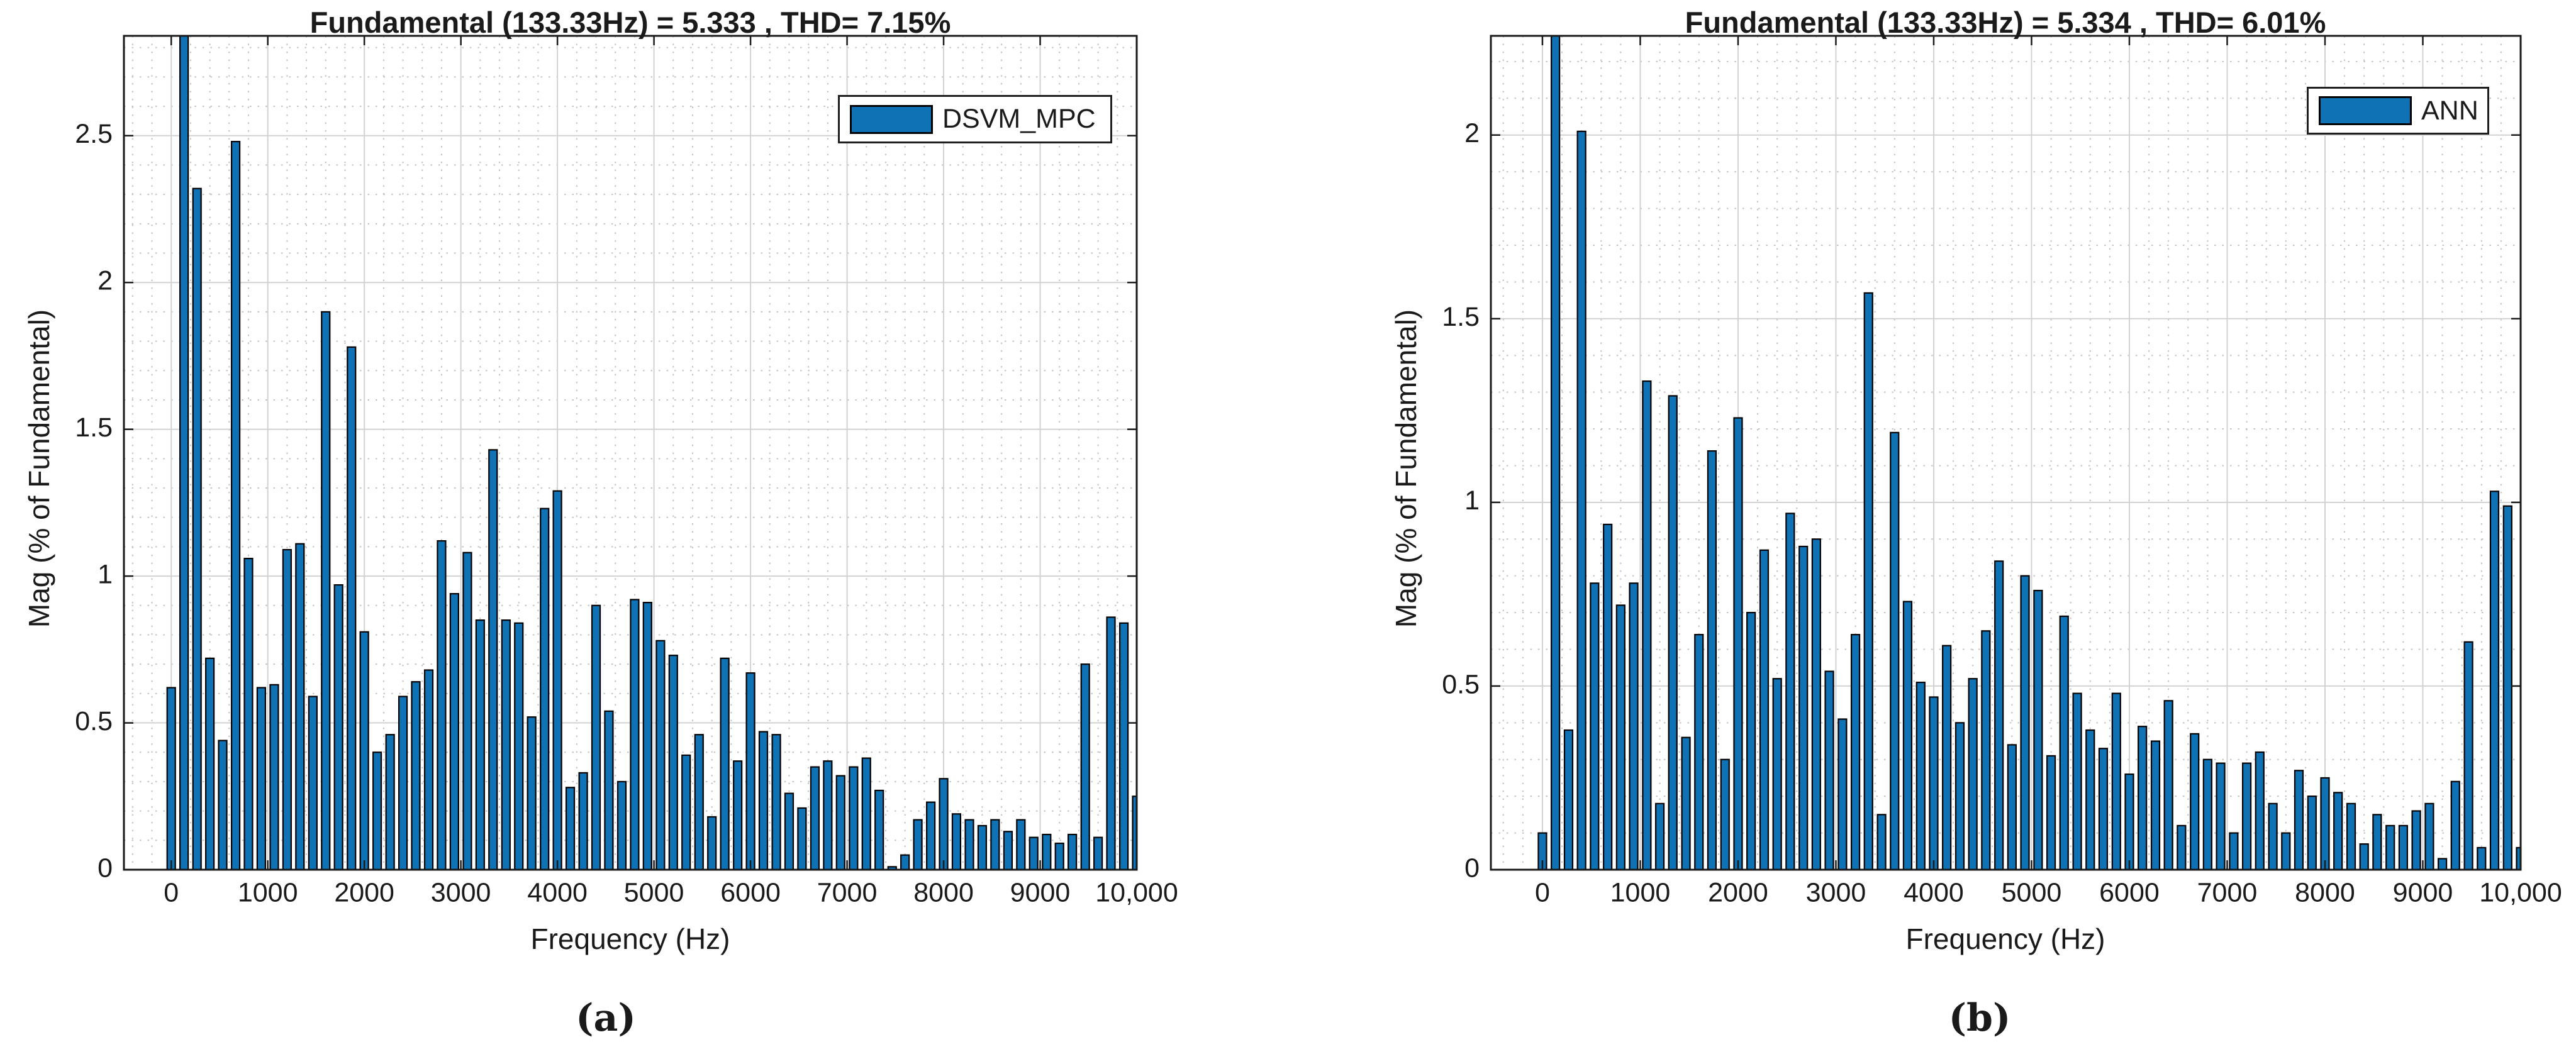 The height and width of the screenshot is (1059, 2576). I want to click on chart-b-x-tick-label: 9000, so click(2423, 892).